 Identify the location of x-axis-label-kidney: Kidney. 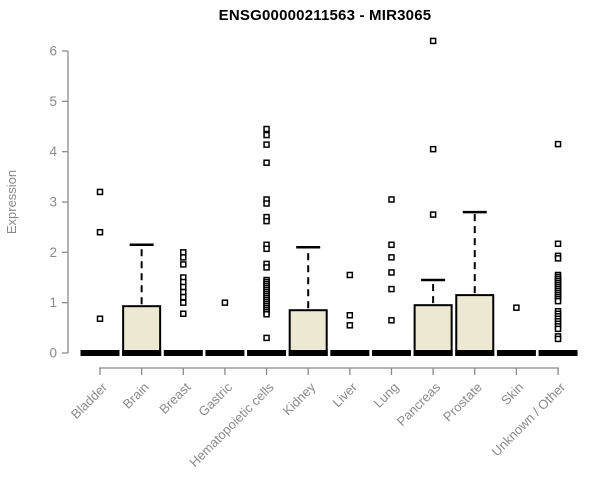
(299, 398).